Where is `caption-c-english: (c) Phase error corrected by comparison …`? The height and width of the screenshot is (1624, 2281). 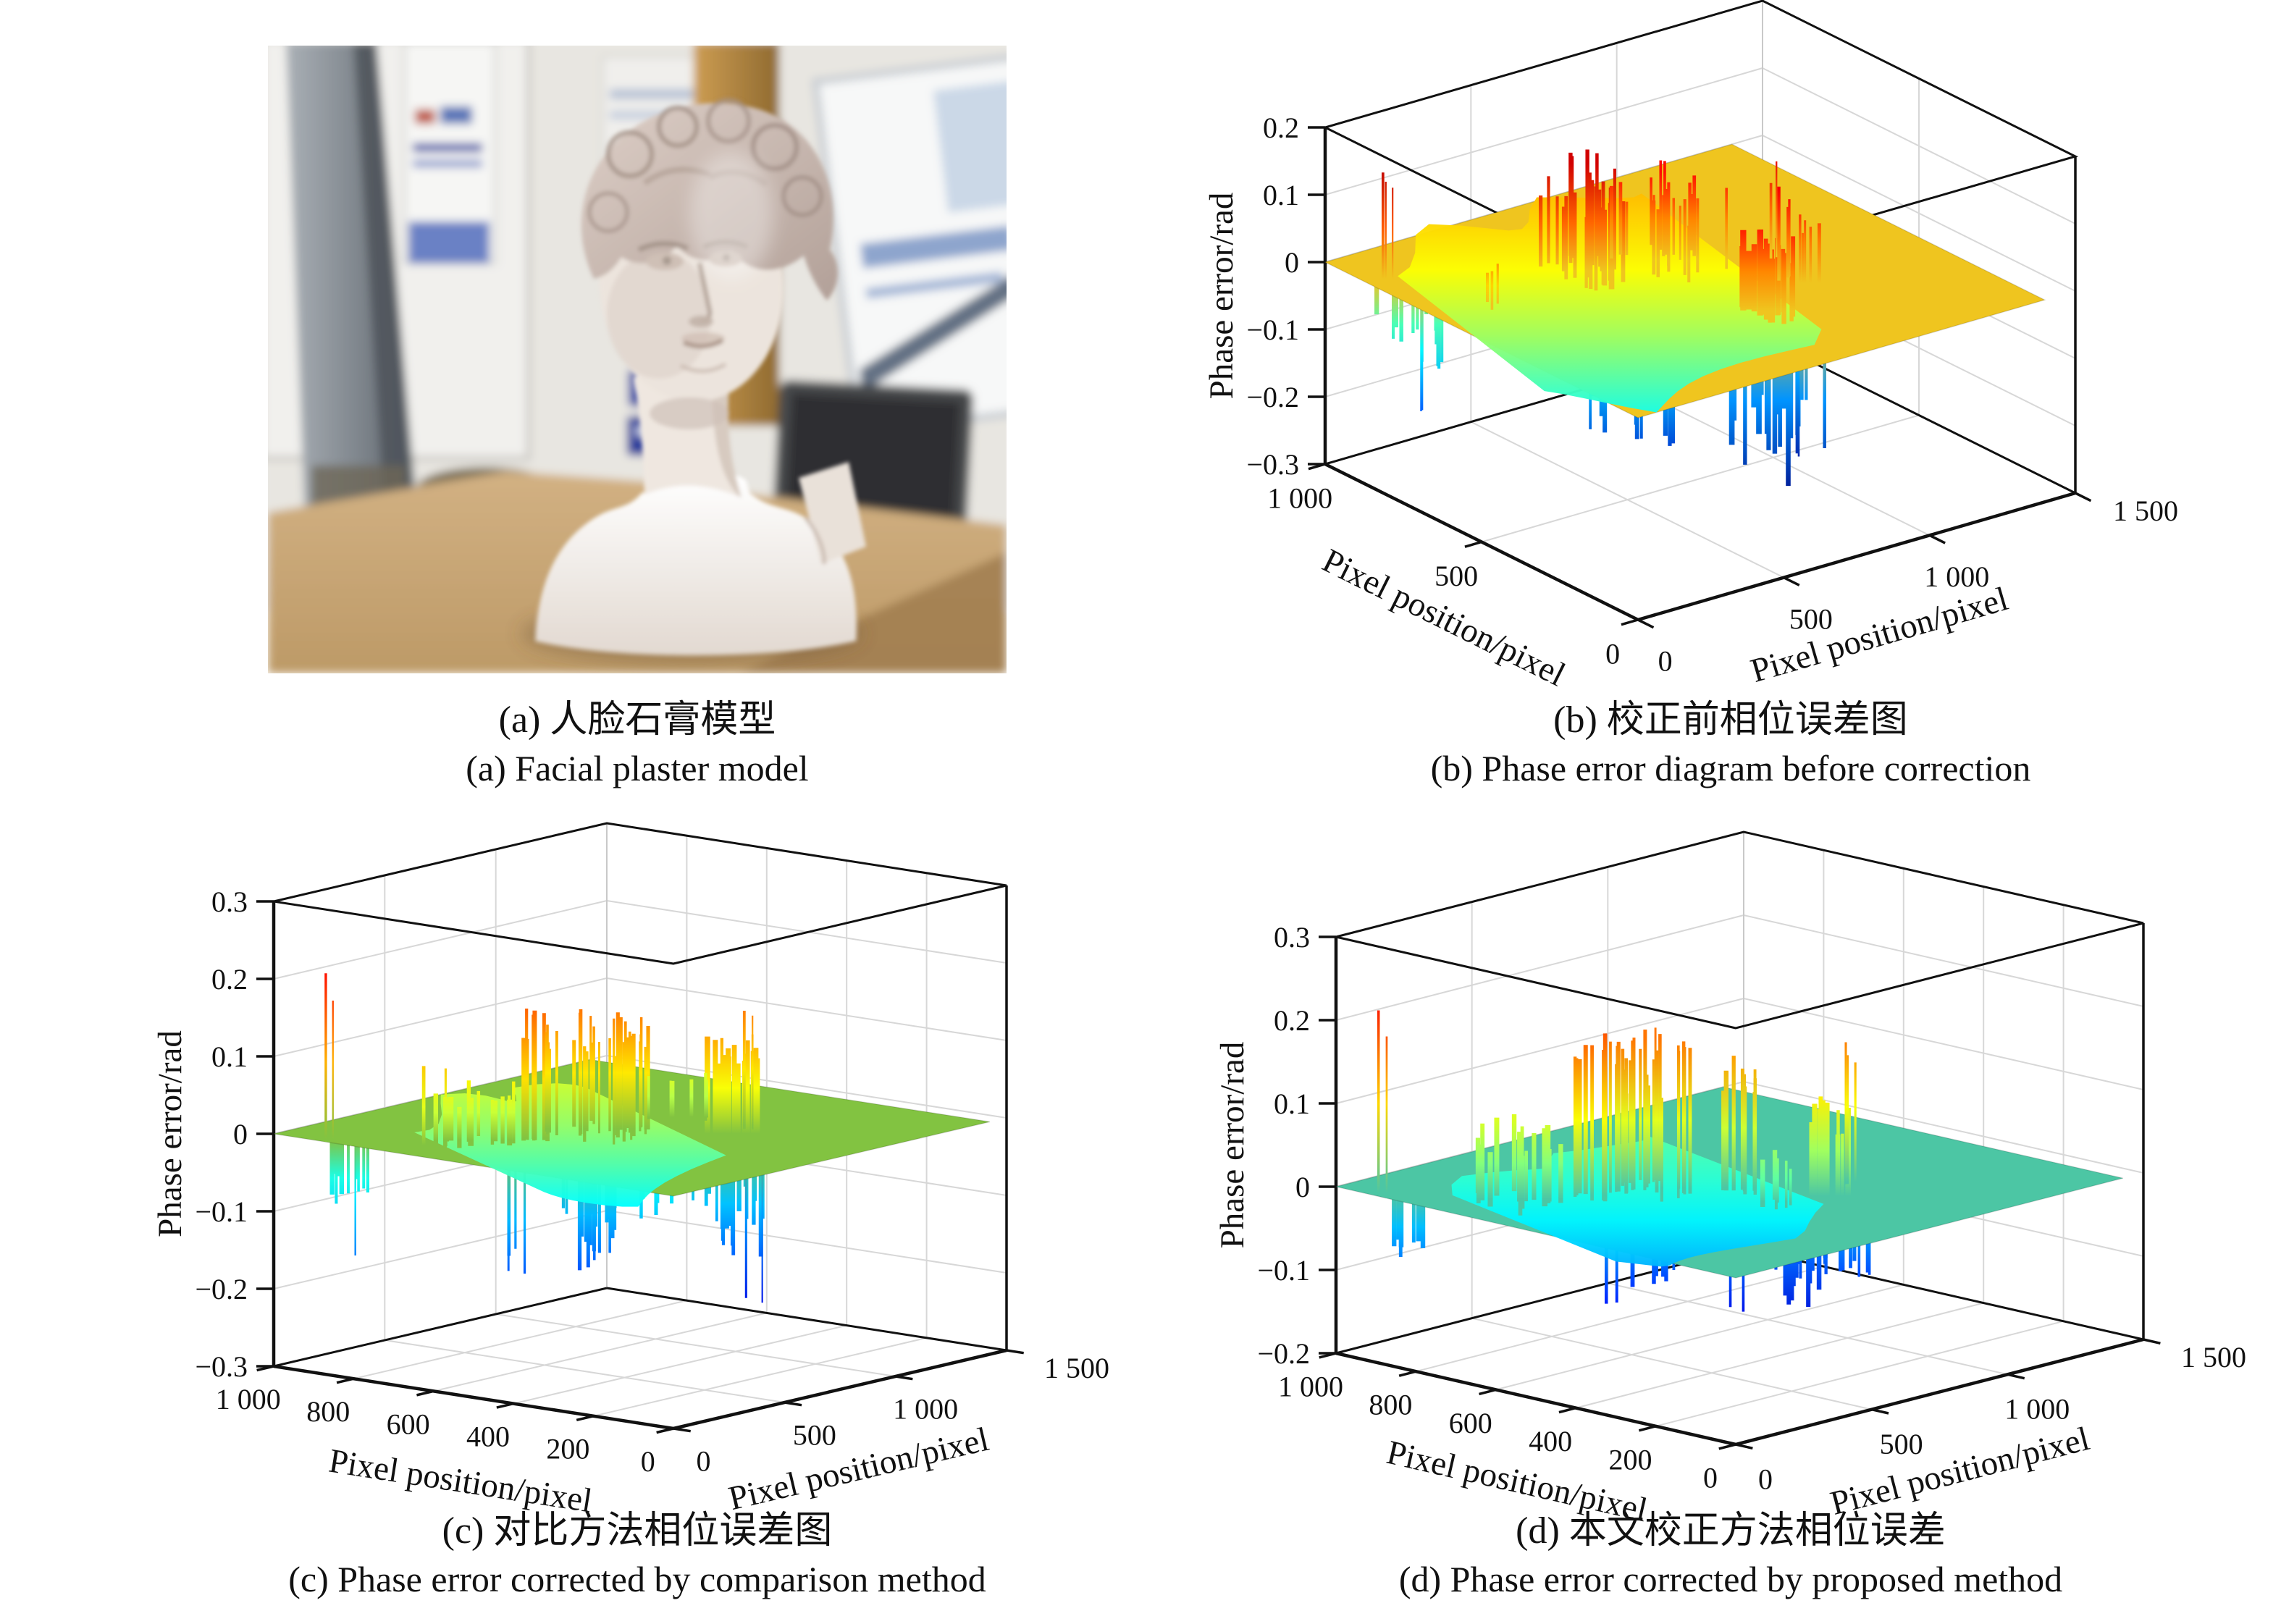
caption-c-english: (c) Phase error corrected by comparison … is located at coordinates (637, 1579).